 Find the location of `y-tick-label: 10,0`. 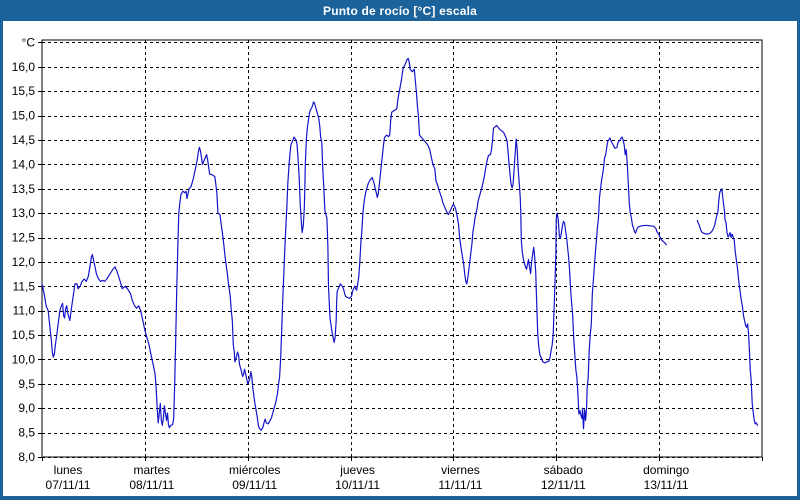

y-tick-label: 10,0 is located at coordinates (24, 359).